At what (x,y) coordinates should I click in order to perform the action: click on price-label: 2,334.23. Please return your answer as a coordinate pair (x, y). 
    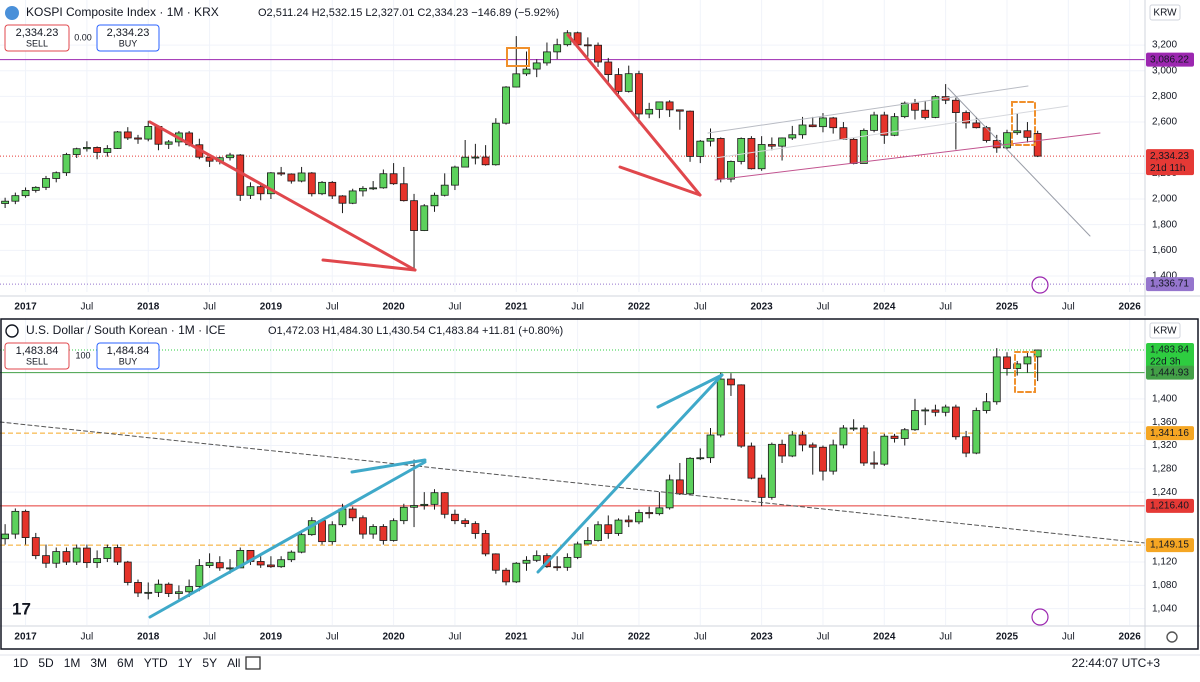
    Looking at the image, I should click on (1169, 156).